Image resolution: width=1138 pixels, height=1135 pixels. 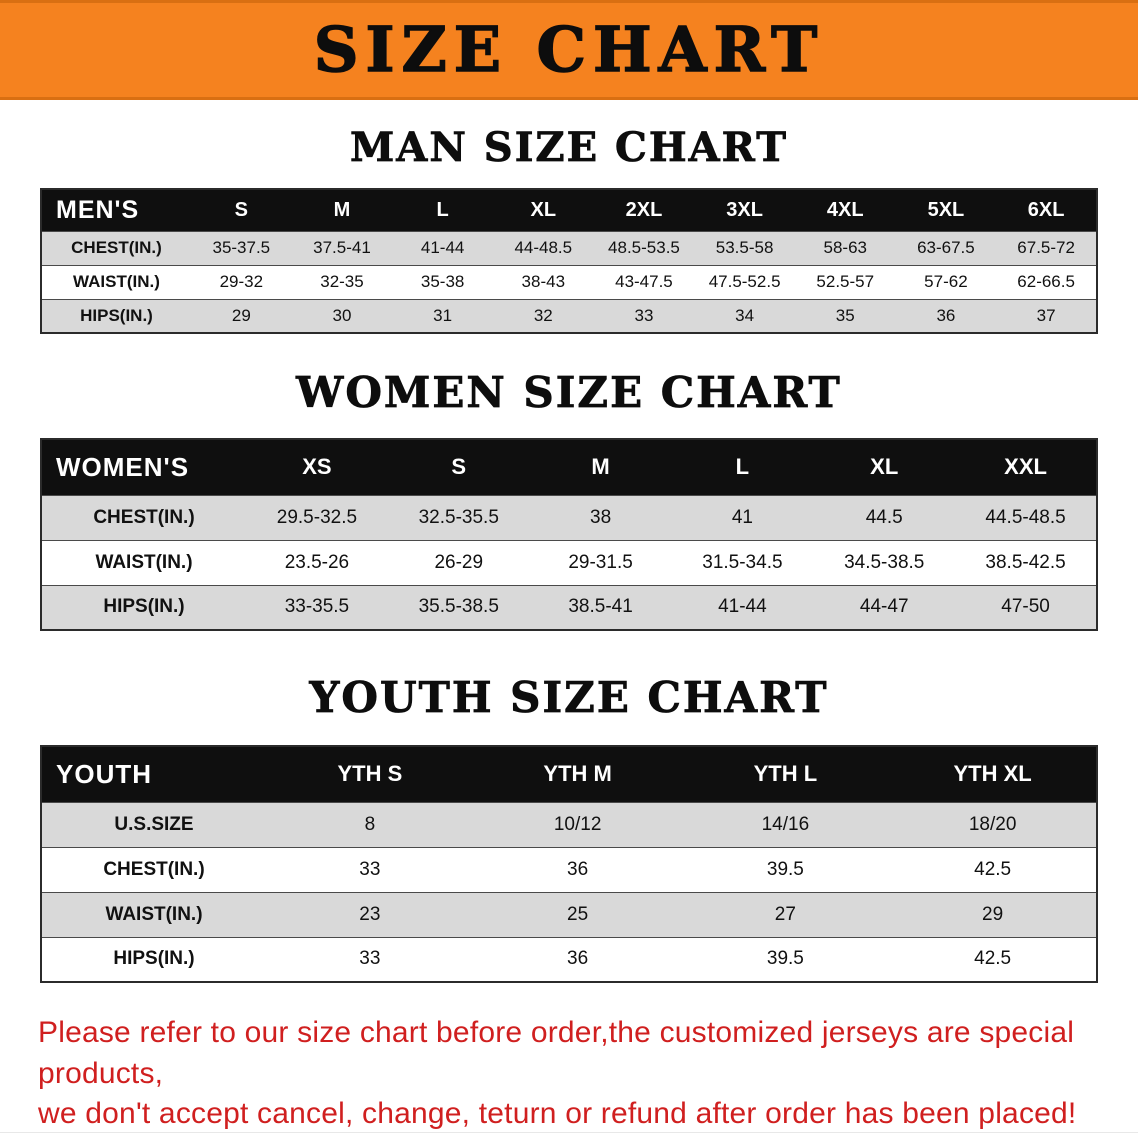 I want to click on table-corner-label: WOMEN'S, so click(x=143, y=466).